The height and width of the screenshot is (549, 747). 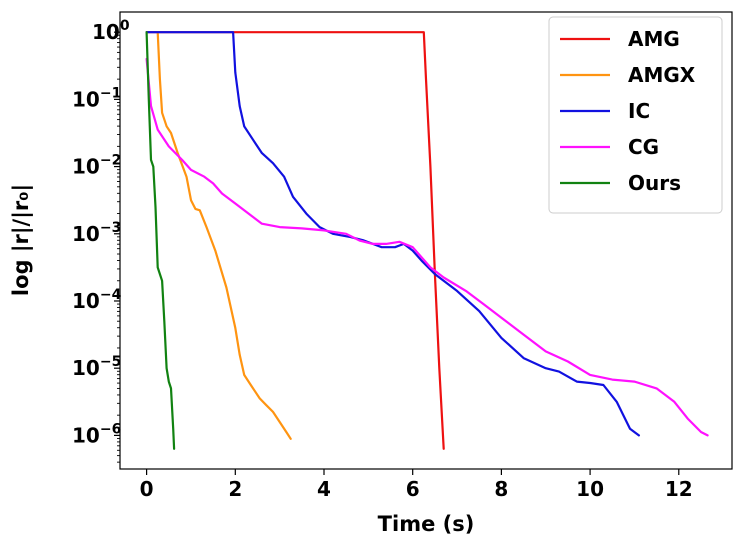 I want to click on y-tick-label: 10⁰, so click(x=111, y=31).